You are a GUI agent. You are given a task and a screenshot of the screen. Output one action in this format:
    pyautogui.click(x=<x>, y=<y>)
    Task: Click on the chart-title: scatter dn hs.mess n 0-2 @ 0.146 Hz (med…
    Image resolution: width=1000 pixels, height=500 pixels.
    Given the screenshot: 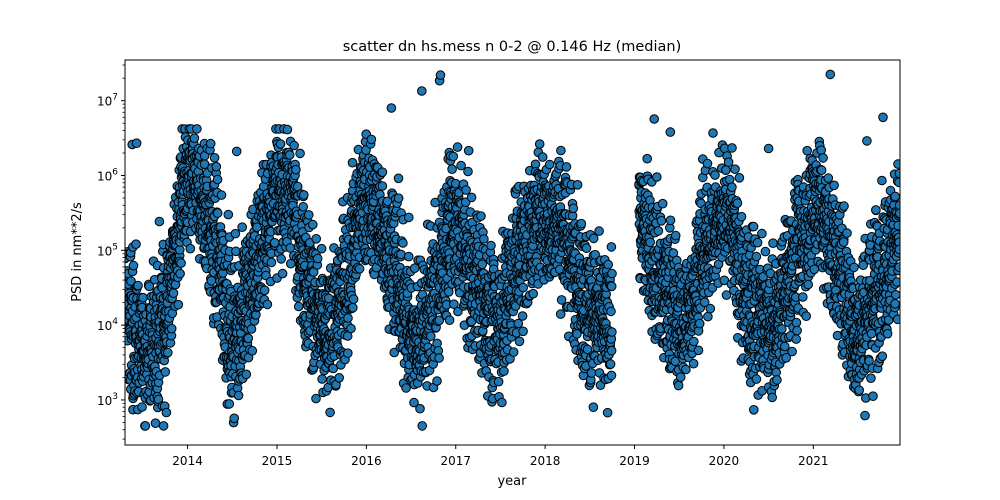 What is the action you would take?
    pyautogui.click(x=512, y=47)
    